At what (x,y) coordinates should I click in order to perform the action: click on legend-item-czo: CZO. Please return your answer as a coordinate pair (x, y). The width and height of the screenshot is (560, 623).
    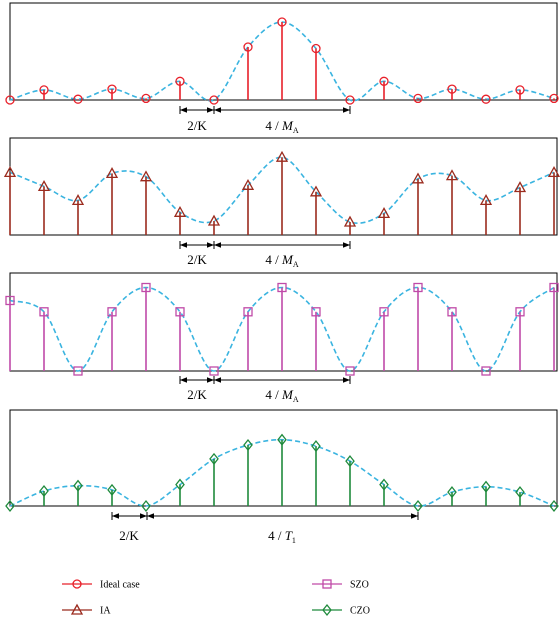
    Looking at the image, I should click on (341, 610).